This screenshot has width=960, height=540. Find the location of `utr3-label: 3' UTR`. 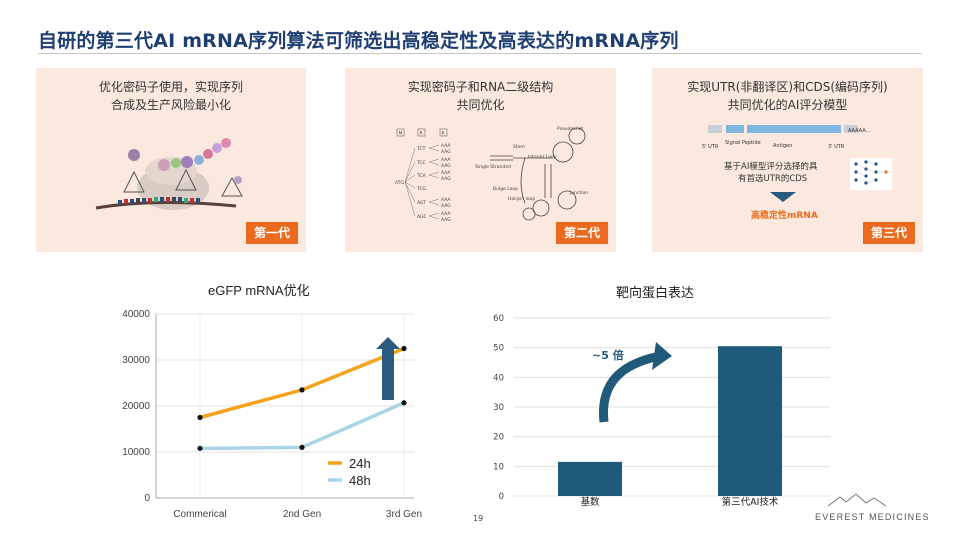

utr3-label: 3' UTR is located at coordinates (836, 147).